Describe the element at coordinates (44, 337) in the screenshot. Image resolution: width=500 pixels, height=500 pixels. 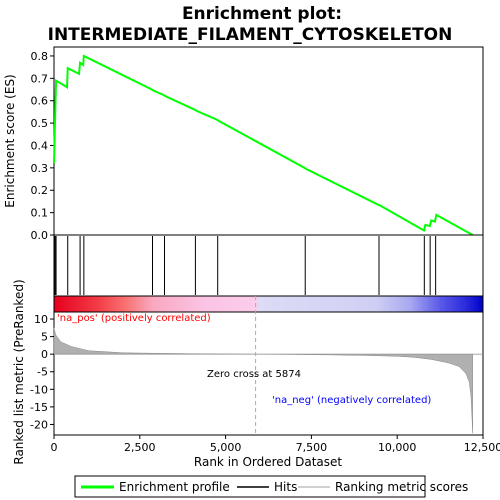
I see `metric-ytick-label: 5` at that location.